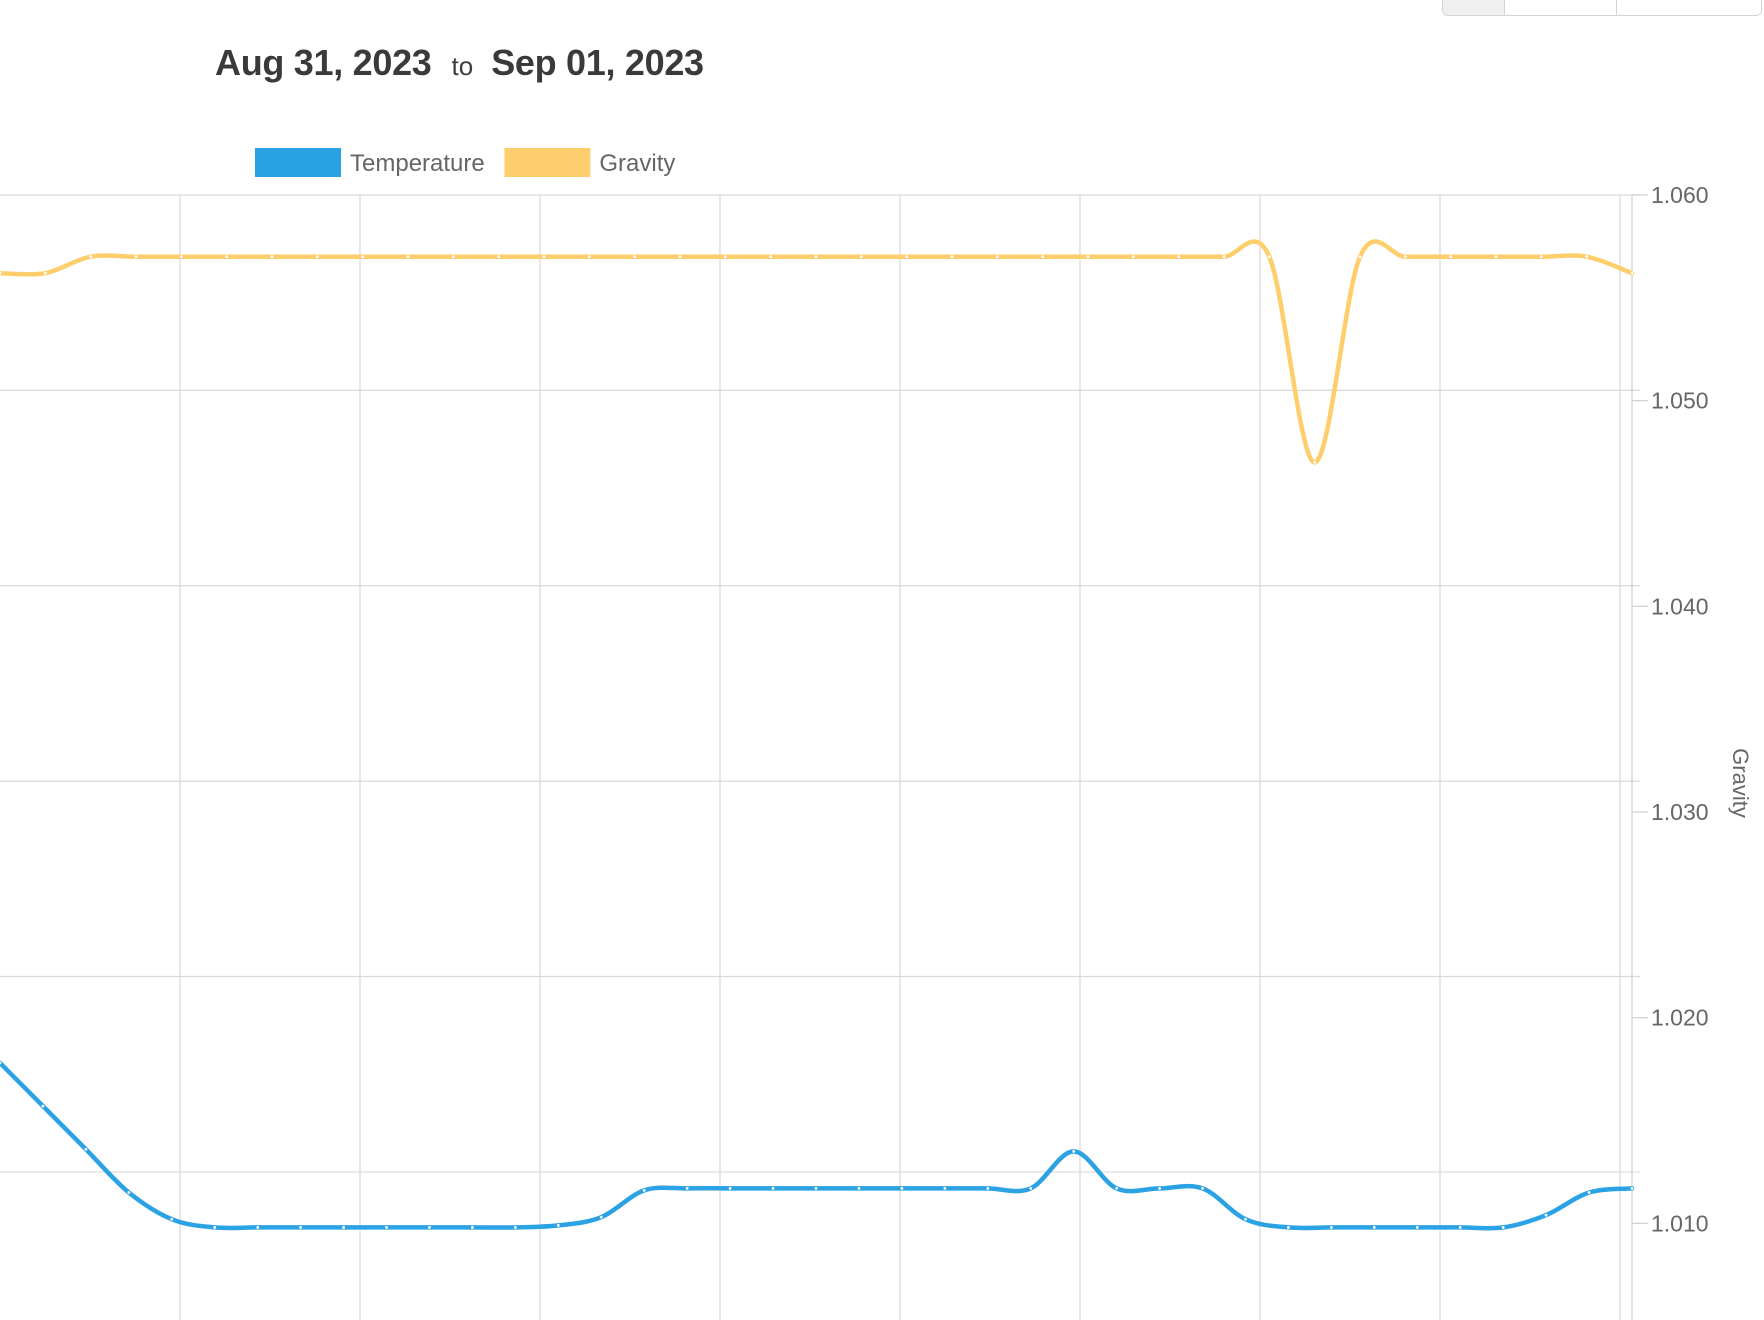 The image size is (1764, 1320). I want to click on legend-label-temperature: Temperature, so click(417, 163).